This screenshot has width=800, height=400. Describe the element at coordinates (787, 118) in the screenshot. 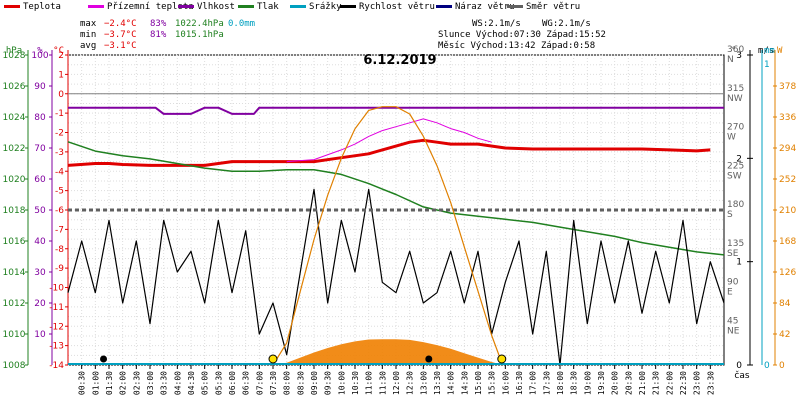

I see `tick-label-W: 336` at that location.